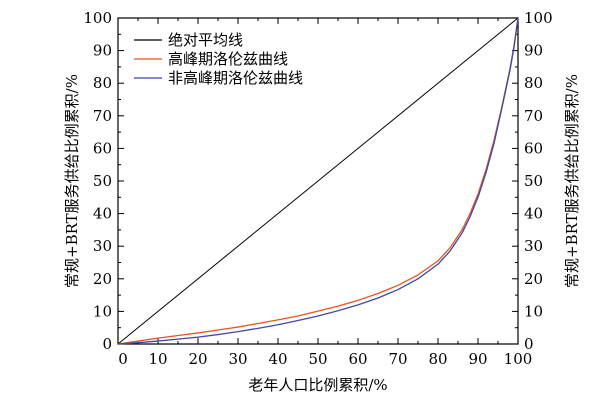 The height and width of the screenshot is (407, 606). I want to click on bottom-tick-label: 30, so click(237, 359).